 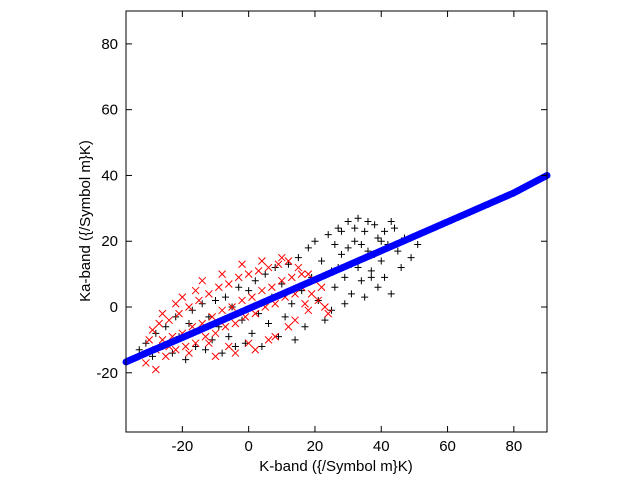 What do you see at coordinates (514, 446) in the screenshot?
I see `x-tick-label: 80` at bounding box center [514, 446].